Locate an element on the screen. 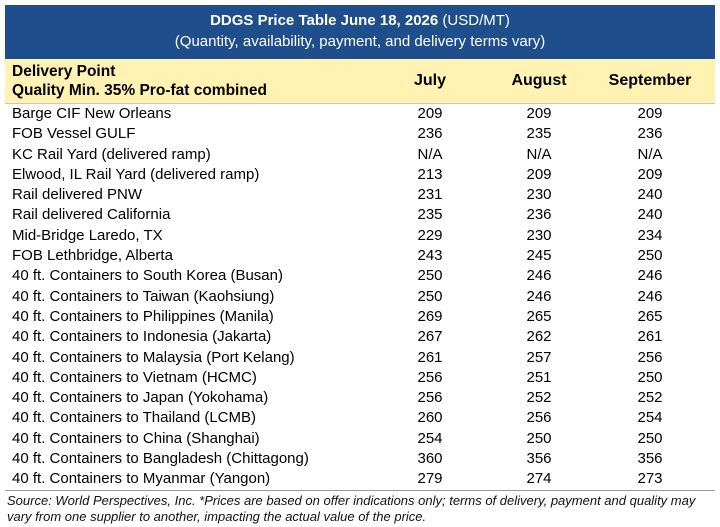 The width and height of the screenshot is (720, 527). delivery-point-name: FOB Vessel GULF is located at coordinates (74, 134).